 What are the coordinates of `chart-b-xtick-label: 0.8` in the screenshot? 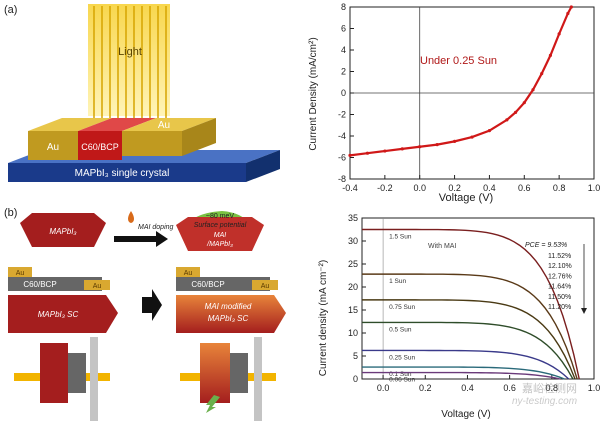 It's located at (552, 388).